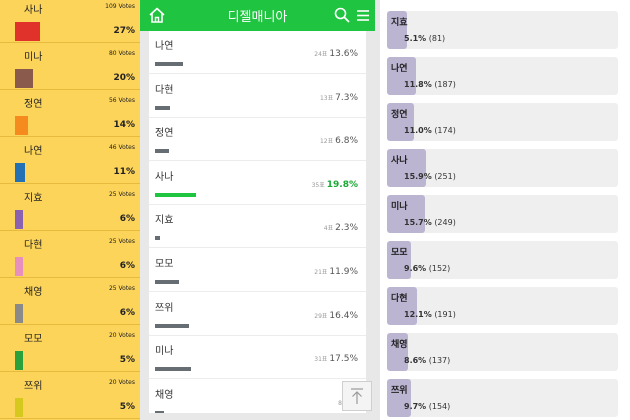 This screenshot has height=420, width=630. What do you see at coordinates (502, 214) in the screenshot?
I see `result-row: 미나 15.7% (249)` at bounding box center [502, 214].